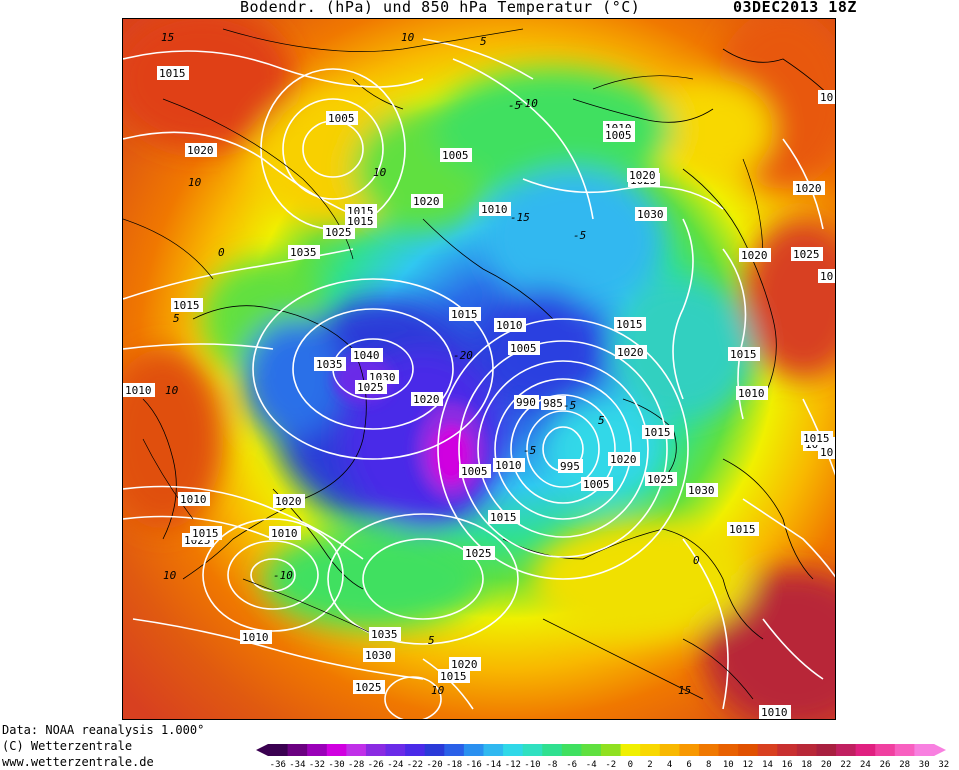  I want to click on isobar-label: 1025, so click(369, 687).